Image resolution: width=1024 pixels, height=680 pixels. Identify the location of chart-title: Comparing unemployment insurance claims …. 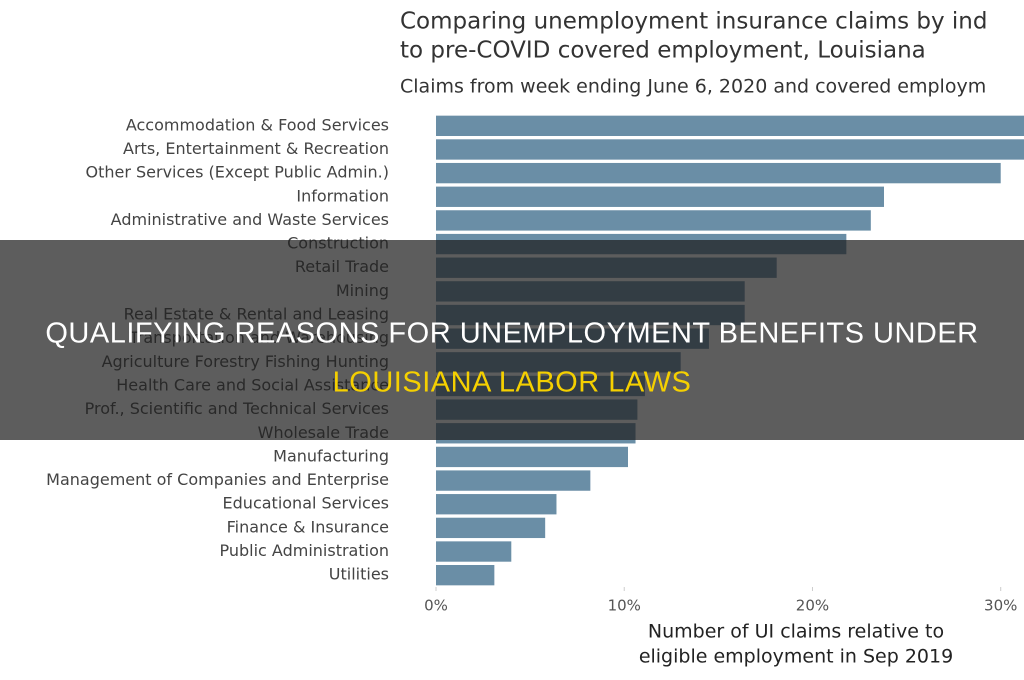
(693, 22).